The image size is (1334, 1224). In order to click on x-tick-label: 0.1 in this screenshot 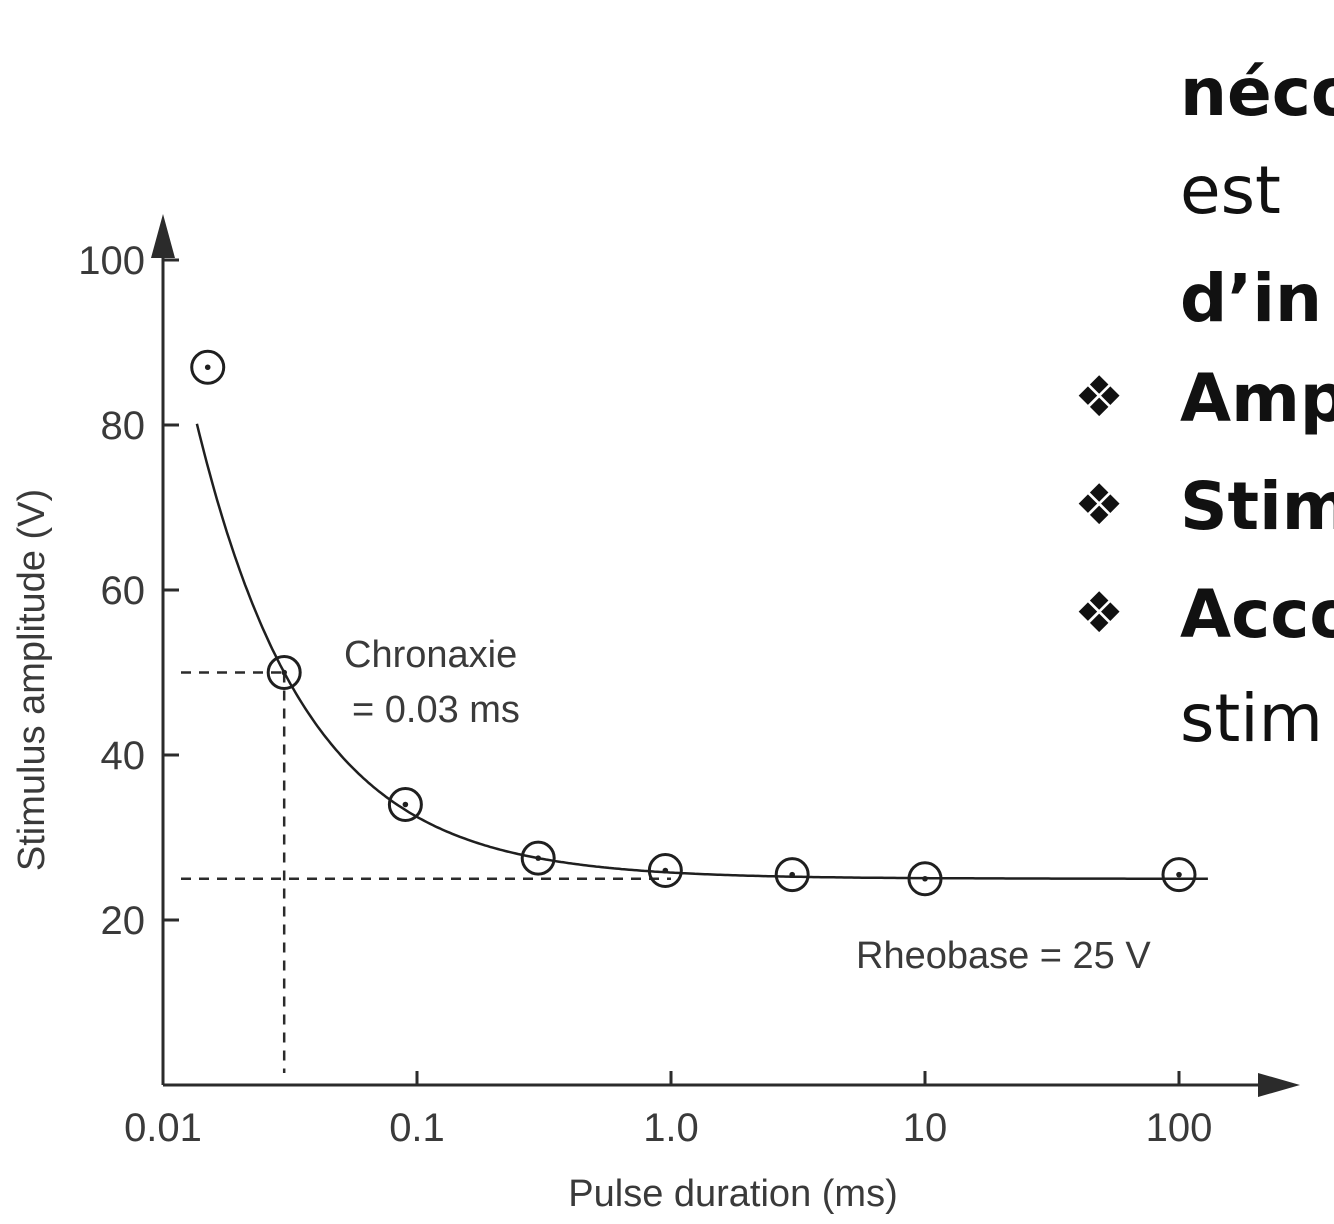, I will do `click(417, 1128)`.